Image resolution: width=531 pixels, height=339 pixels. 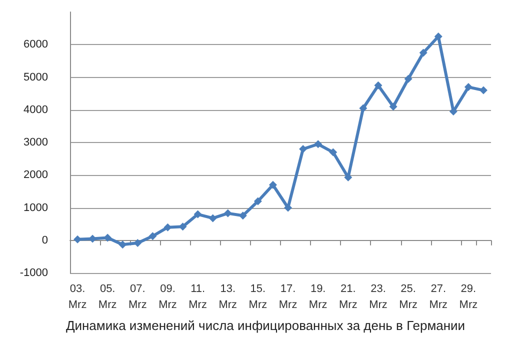 What do you see at coordinates (107, 297) in the screenshot?
I see `x-tick-label: 05. Mrz` at bounding box center [107, 297].